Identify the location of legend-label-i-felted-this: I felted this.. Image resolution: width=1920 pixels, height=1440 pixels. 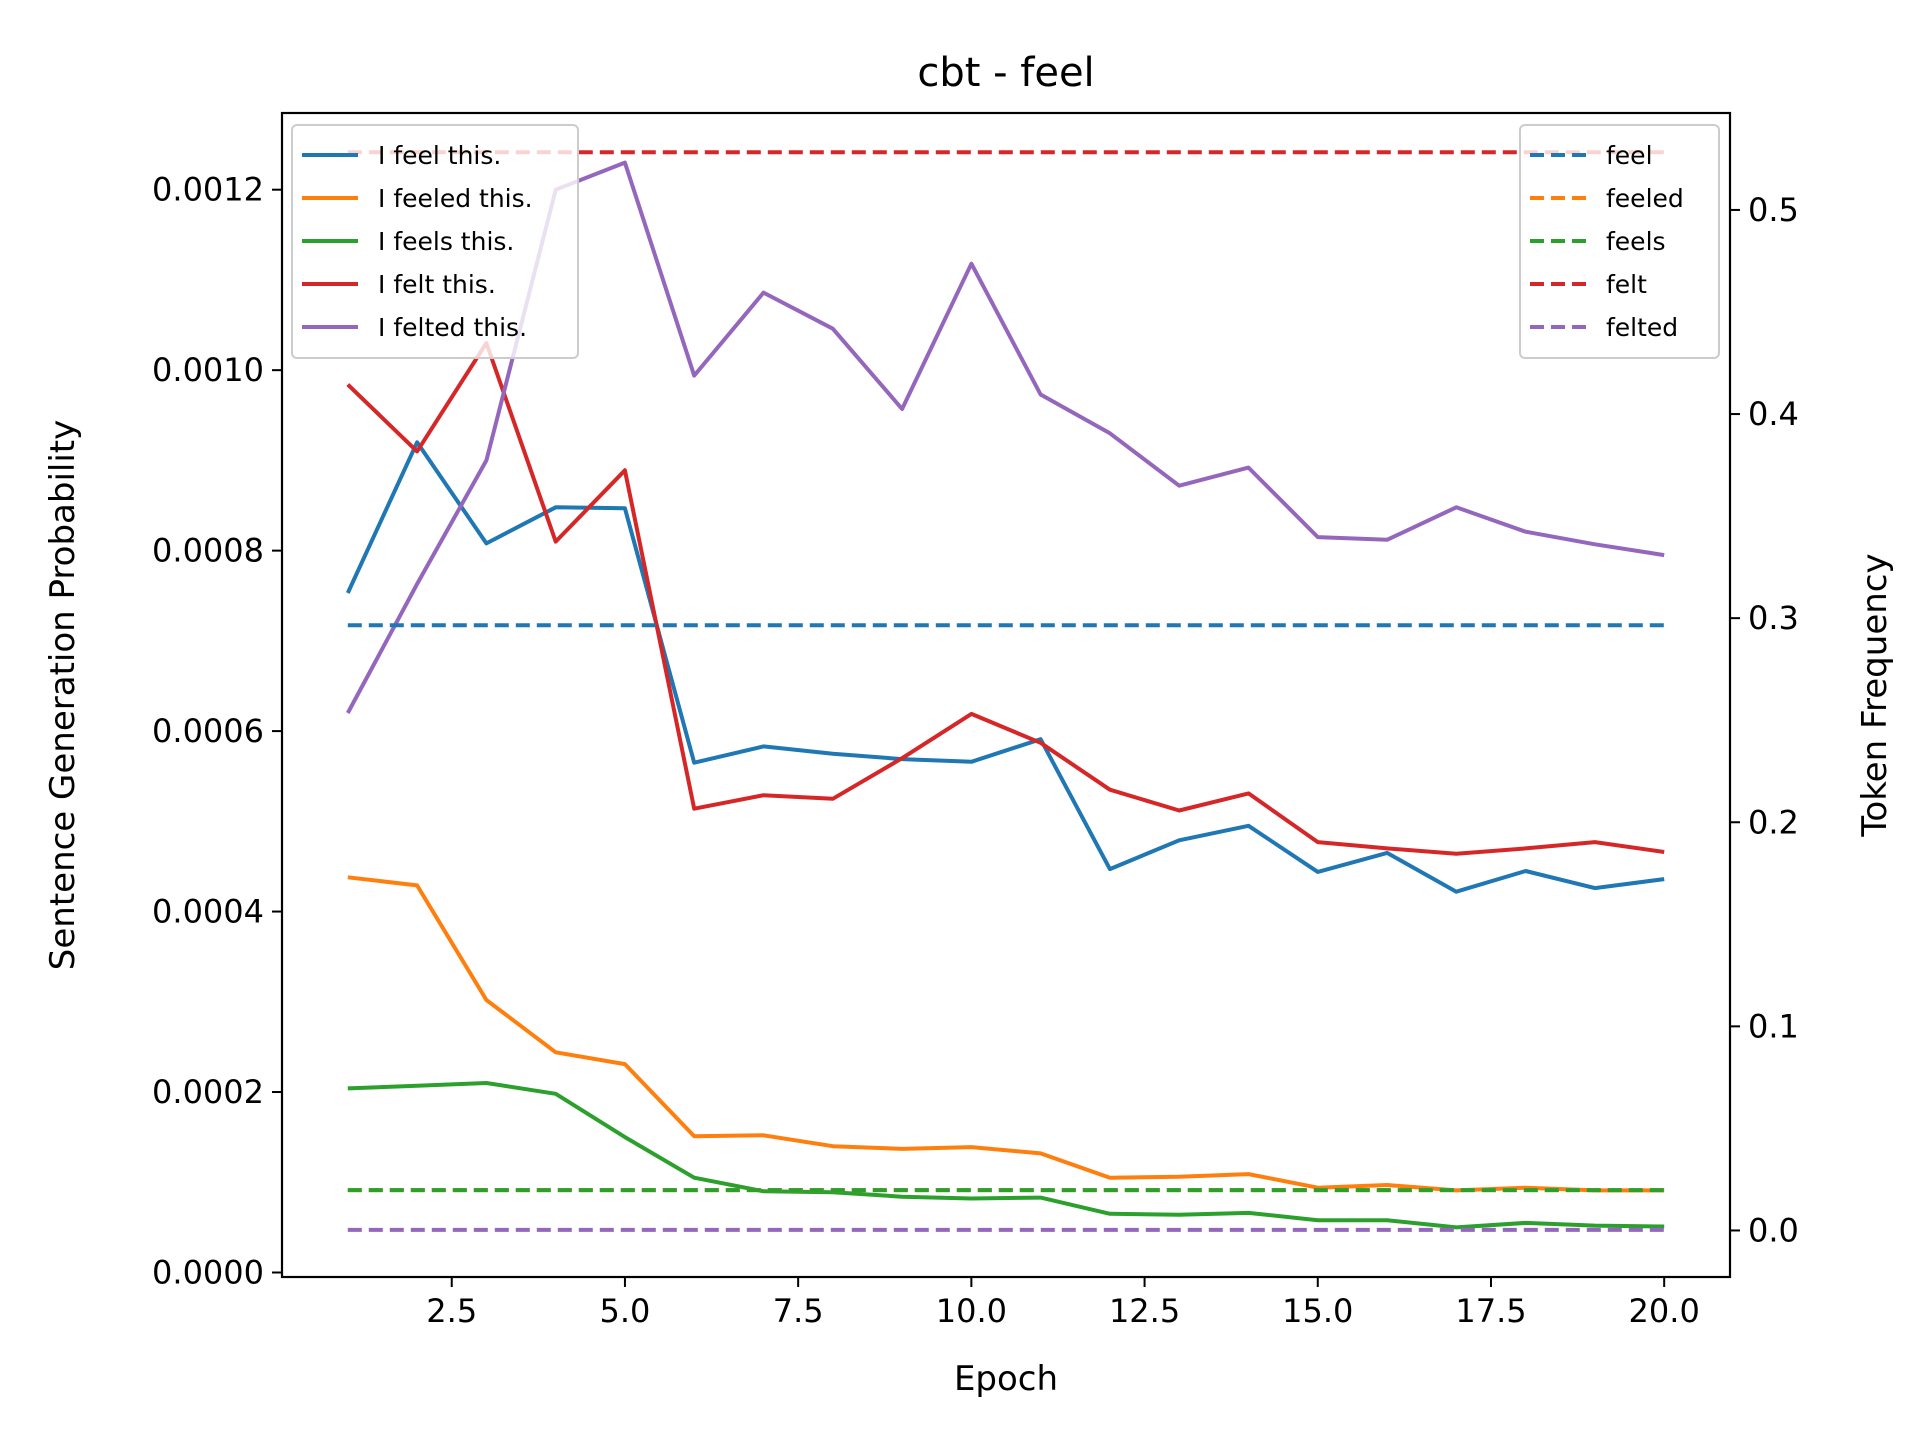
(452, 327).